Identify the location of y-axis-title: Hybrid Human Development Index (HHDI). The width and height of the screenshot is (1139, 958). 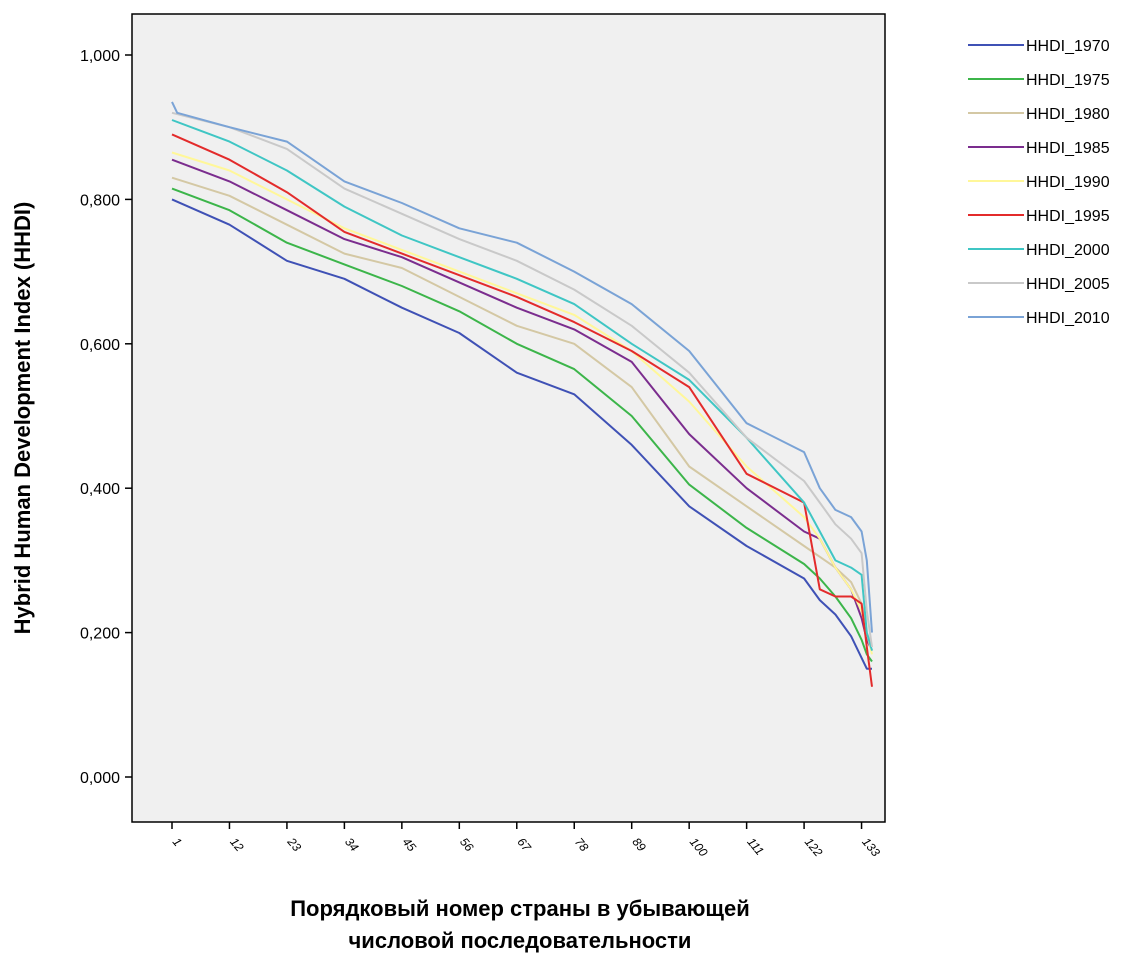
(22, 418).